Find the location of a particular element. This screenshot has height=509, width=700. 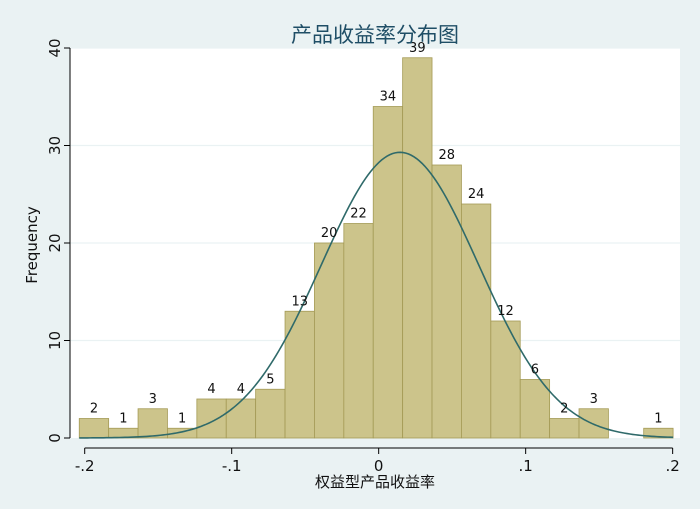

bar-count-label: 22 is located at coordinates (358, 214).